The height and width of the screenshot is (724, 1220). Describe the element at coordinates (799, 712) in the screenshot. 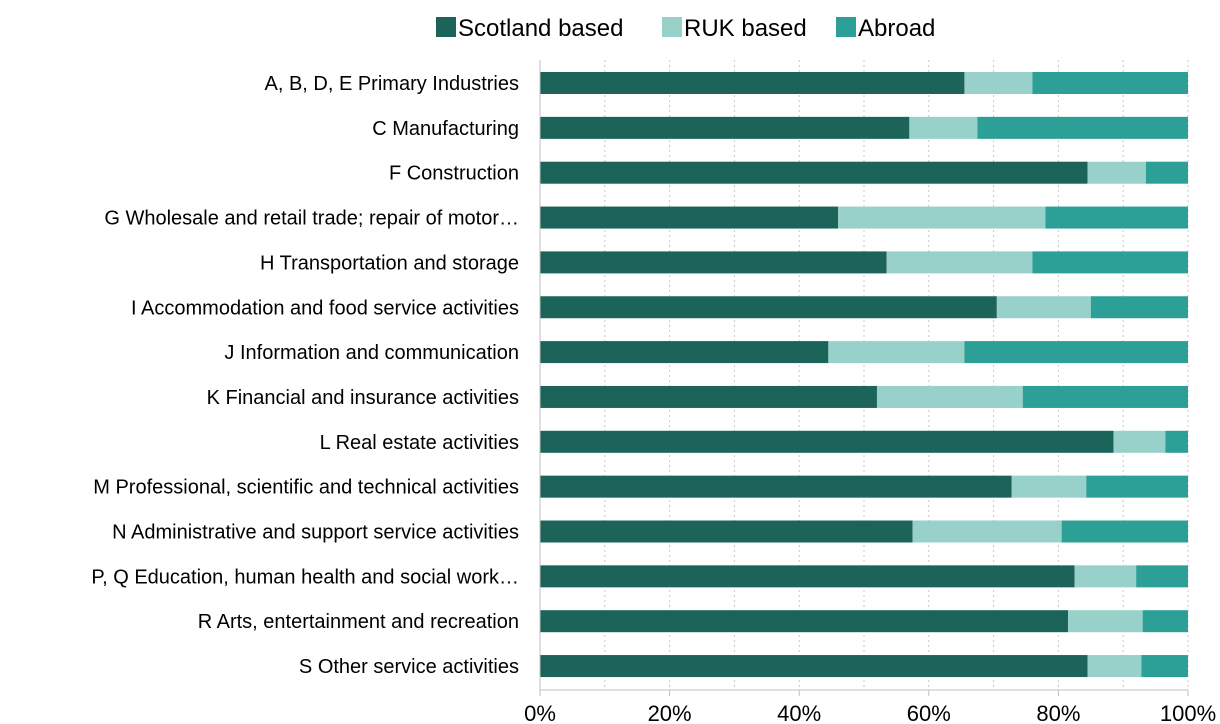

I see `x-tick-label: 40%` at that location.